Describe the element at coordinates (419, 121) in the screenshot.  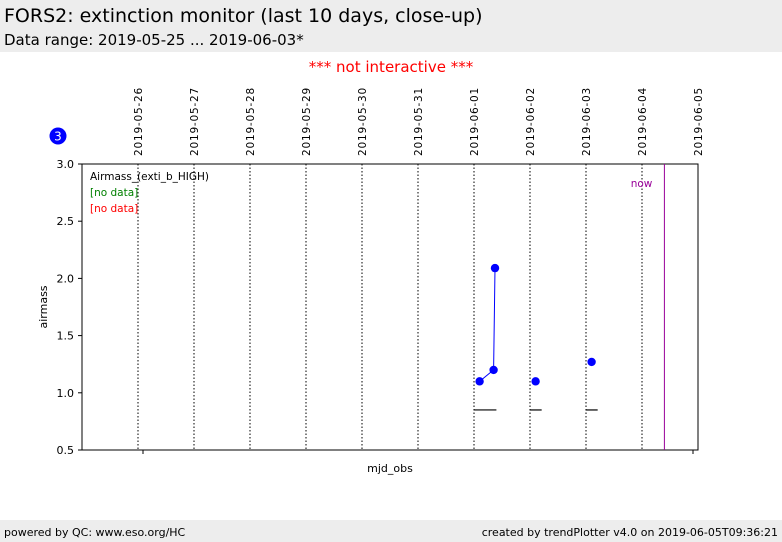
I see `date-tick-label: 2019-05-31` at that location.